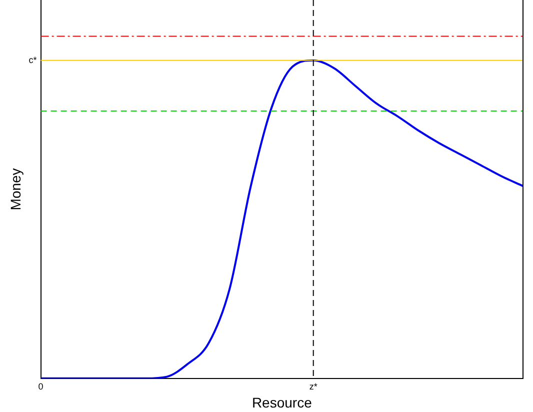 This screenshot has width=533, height=412. What do you see at coordinates (313, 386) in the screenshot?
I see `x-tick-label: z*` at bounding box center [313, 386].